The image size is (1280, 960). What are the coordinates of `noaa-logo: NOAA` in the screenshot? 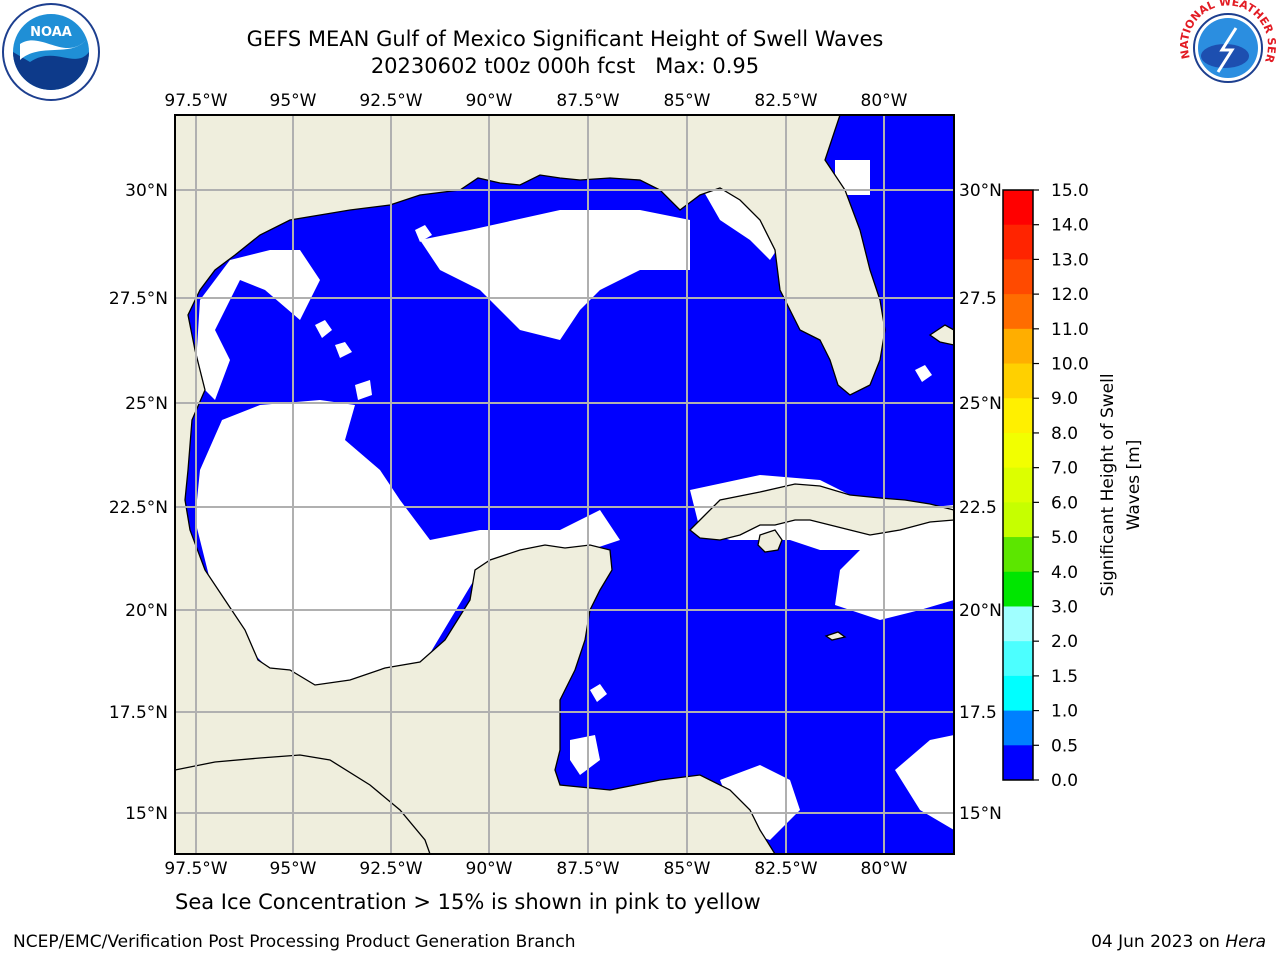 It's located at (51, 52).